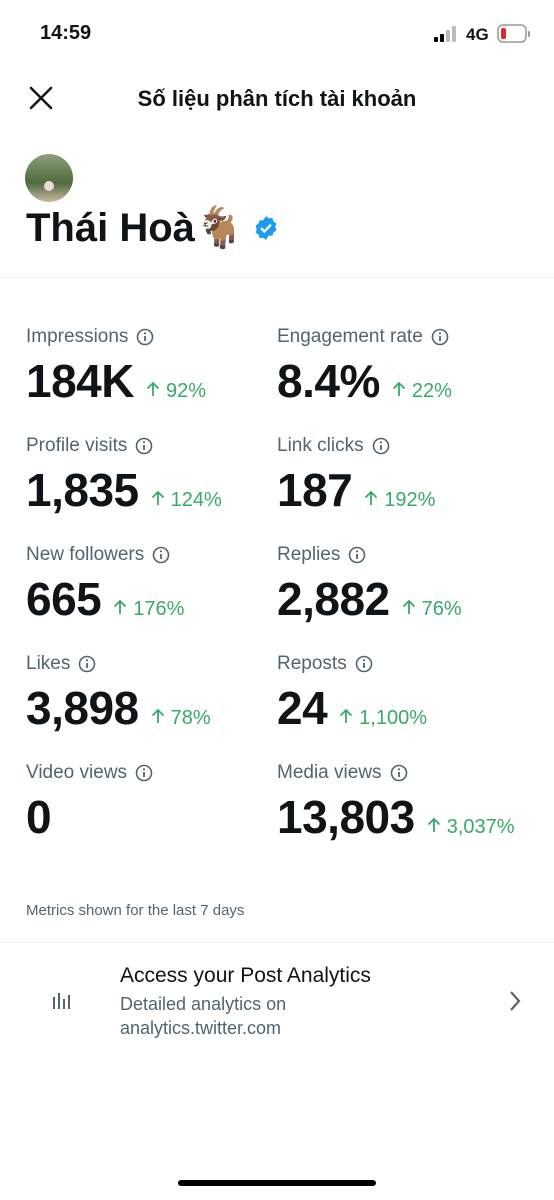 This screenshot has height=1200, width=554. I want to click on metric-value-row: 187 192%, so click(402, 490).